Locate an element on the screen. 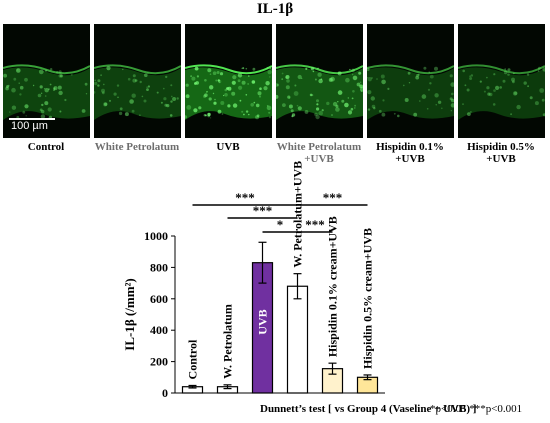 This screenshot has height=423, width=550. panel-label: Hispidin 0.1% +UVB is located at coordinates (410, 153).